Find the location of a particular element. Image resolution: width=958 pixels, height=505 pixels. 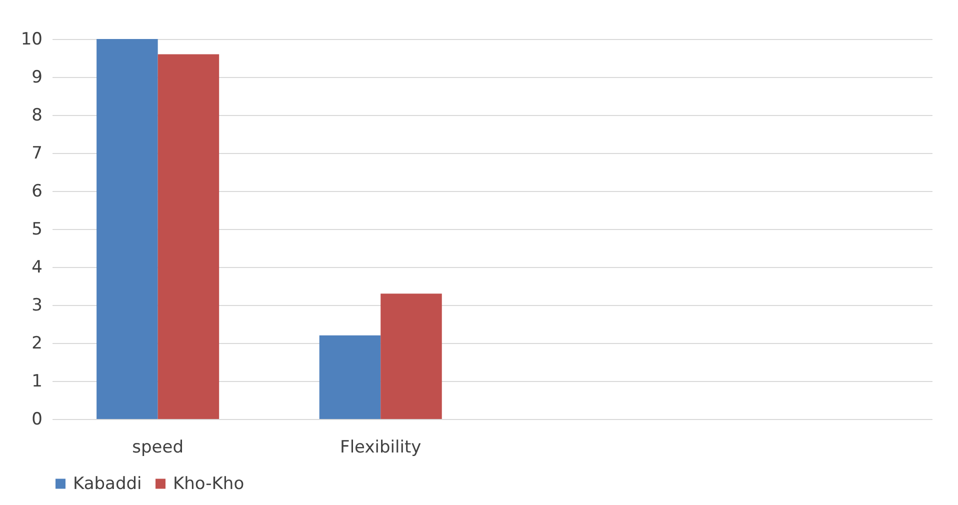

y-tick-label: 7 is located at coordinates (37, 154).